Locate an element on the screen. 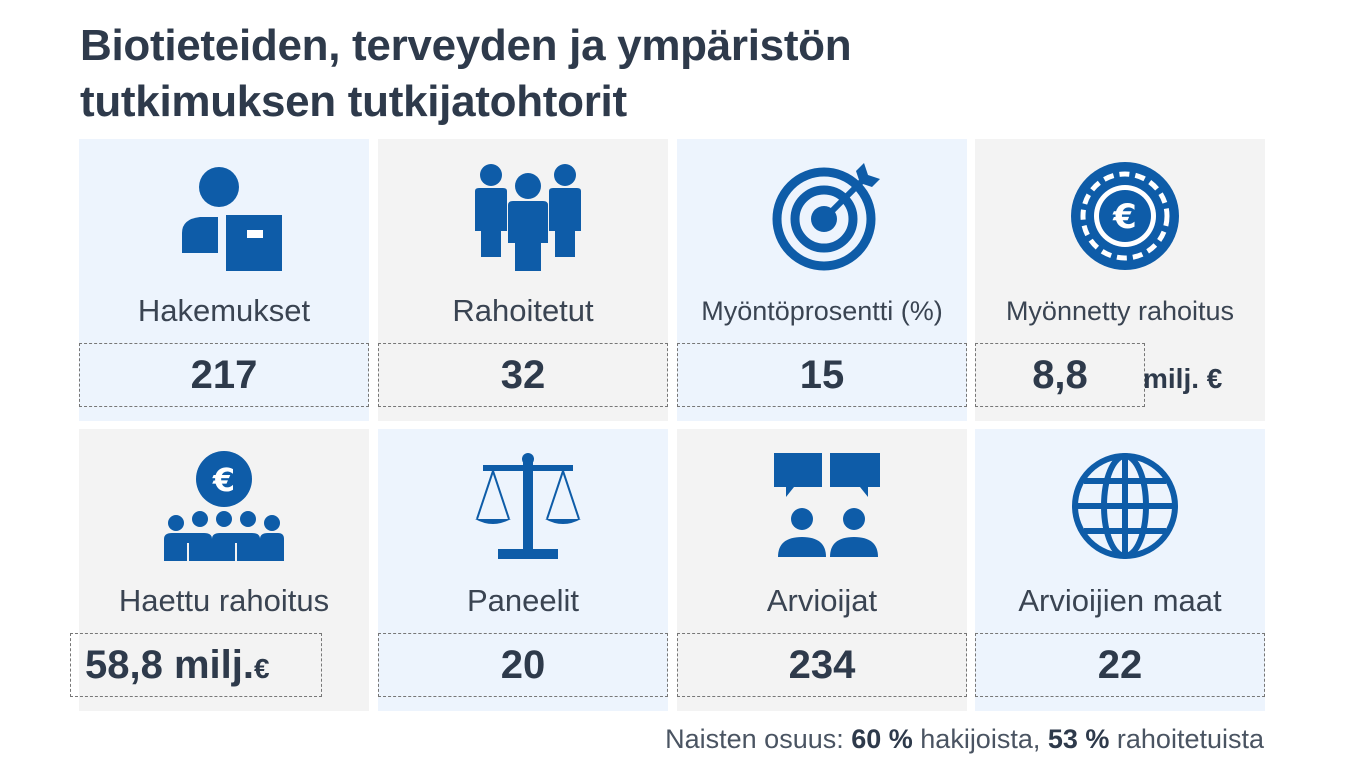  title-line-1: Biotieteiden, terveyden ja ympäristön is located at coordinates (466, 45).